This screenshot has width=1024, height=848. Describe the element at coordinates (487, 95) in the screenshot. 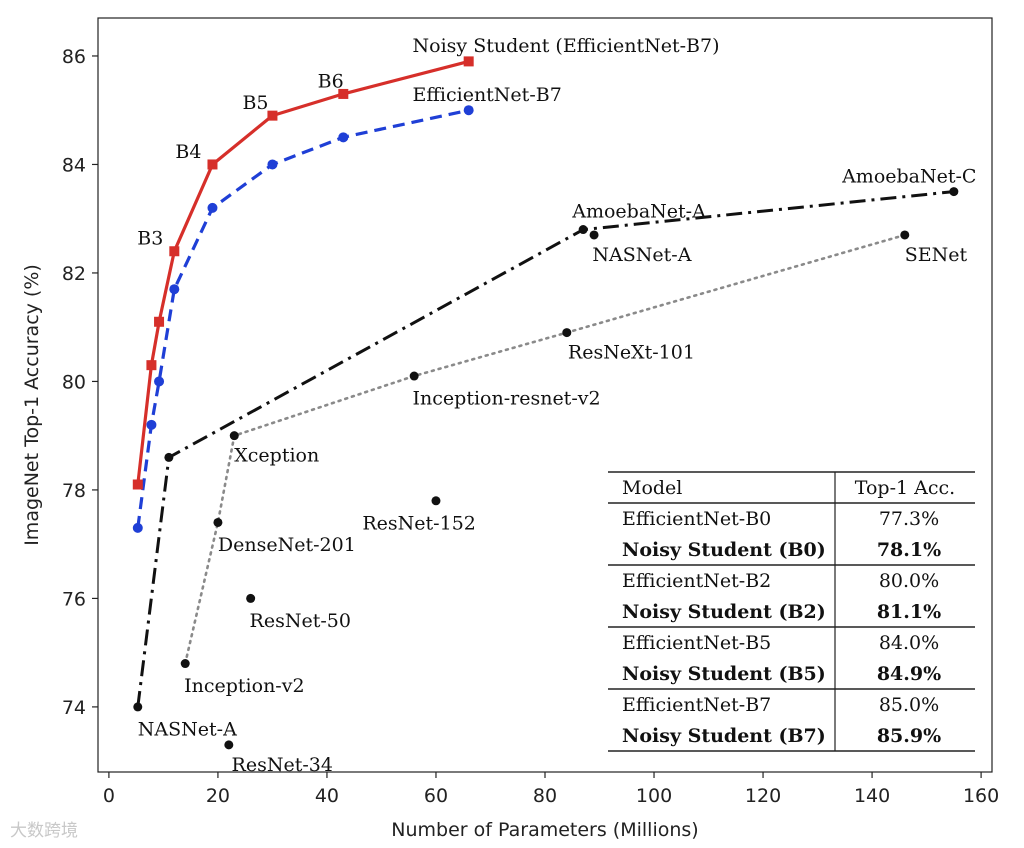

I see `point-label: EfficientNet-B7` at that location.